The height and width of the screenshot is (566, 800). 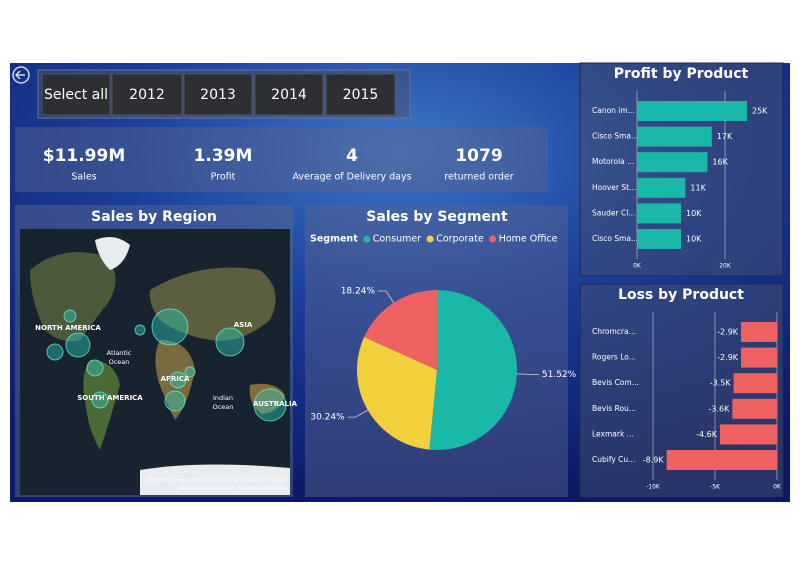 I want to click on map-credit: Microsoft Corporation, © OpenStreetMap, so click(x=231, y=488).